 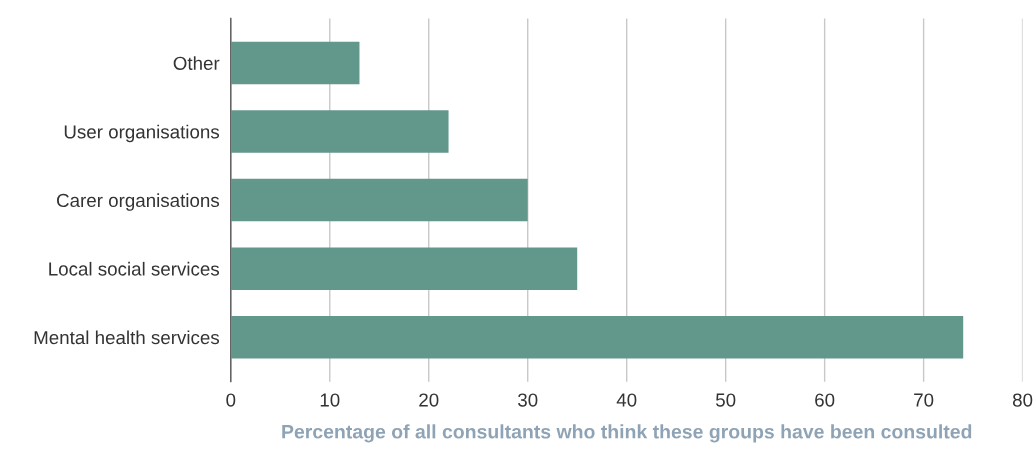 I want to click on x-tick-label: 70, so click(x=924, y=400).